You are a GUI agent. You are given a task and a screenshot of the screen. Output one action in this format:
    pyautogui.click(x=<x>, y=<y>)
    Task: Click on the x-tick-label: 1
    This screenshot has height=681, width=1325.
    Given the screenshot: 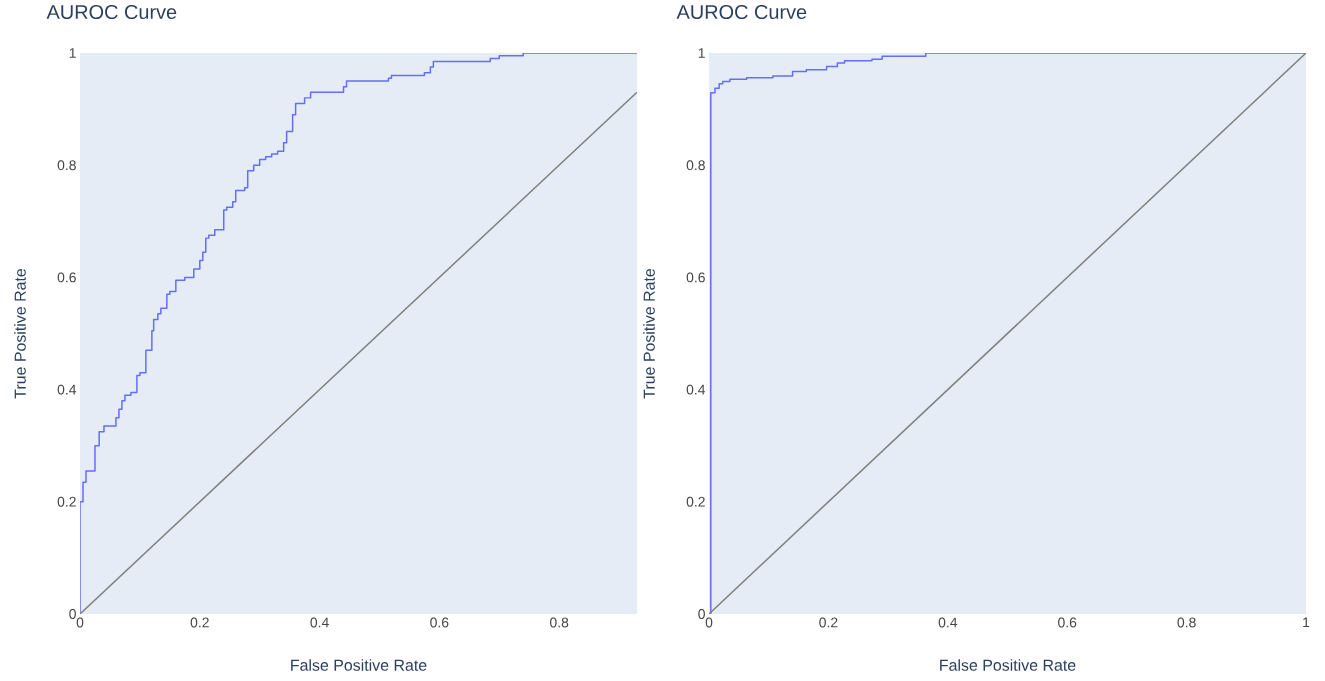 What is the action you would take?
    pyautogui.click(x=1306, y=622)
    